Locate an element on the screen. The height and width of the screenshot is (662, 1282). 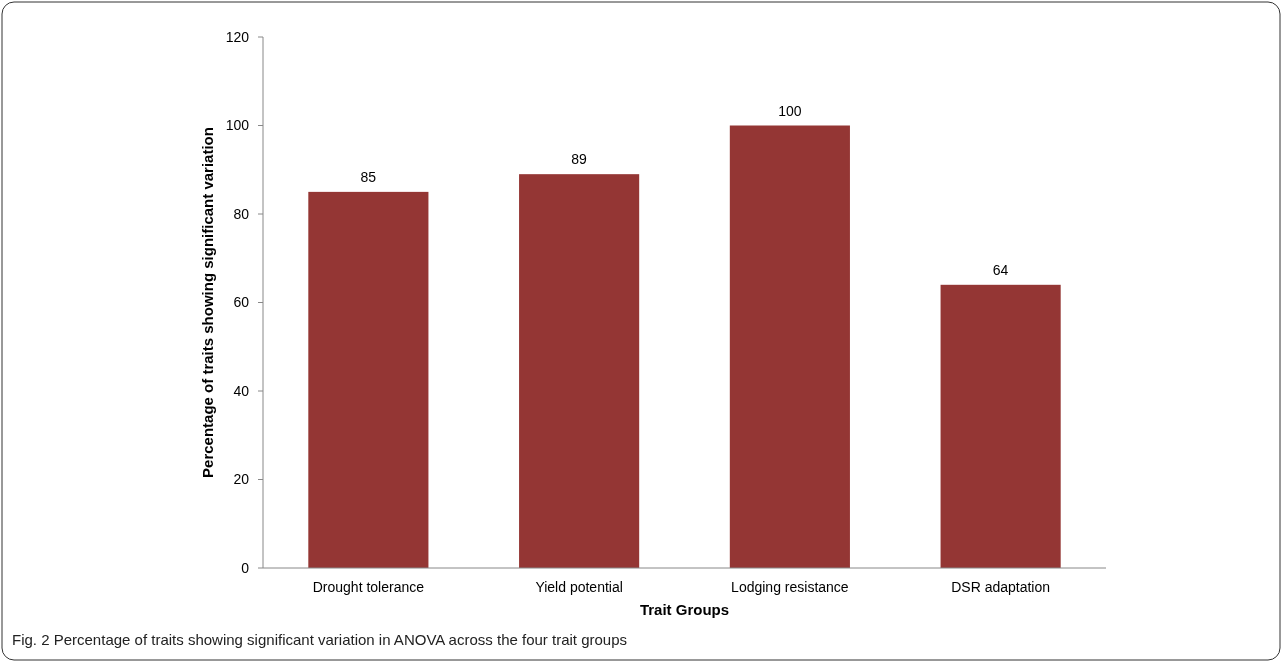
y-tick-label: 60 is located at coordinates (241, 302).